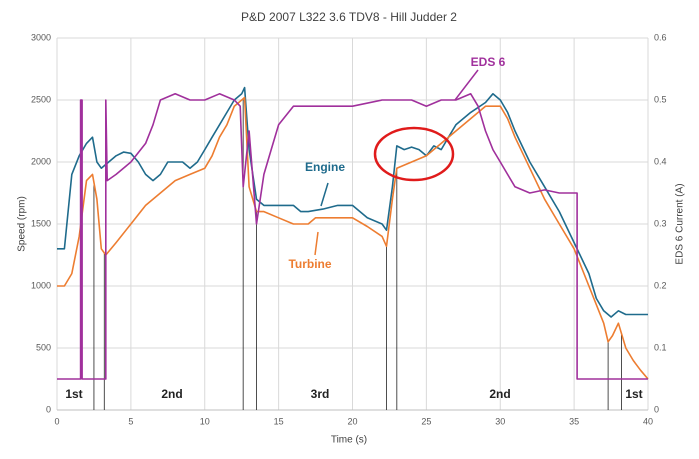 This screenshot has width=699, height=459. I want to click on x-tick-label: 35, so click(574, 421).